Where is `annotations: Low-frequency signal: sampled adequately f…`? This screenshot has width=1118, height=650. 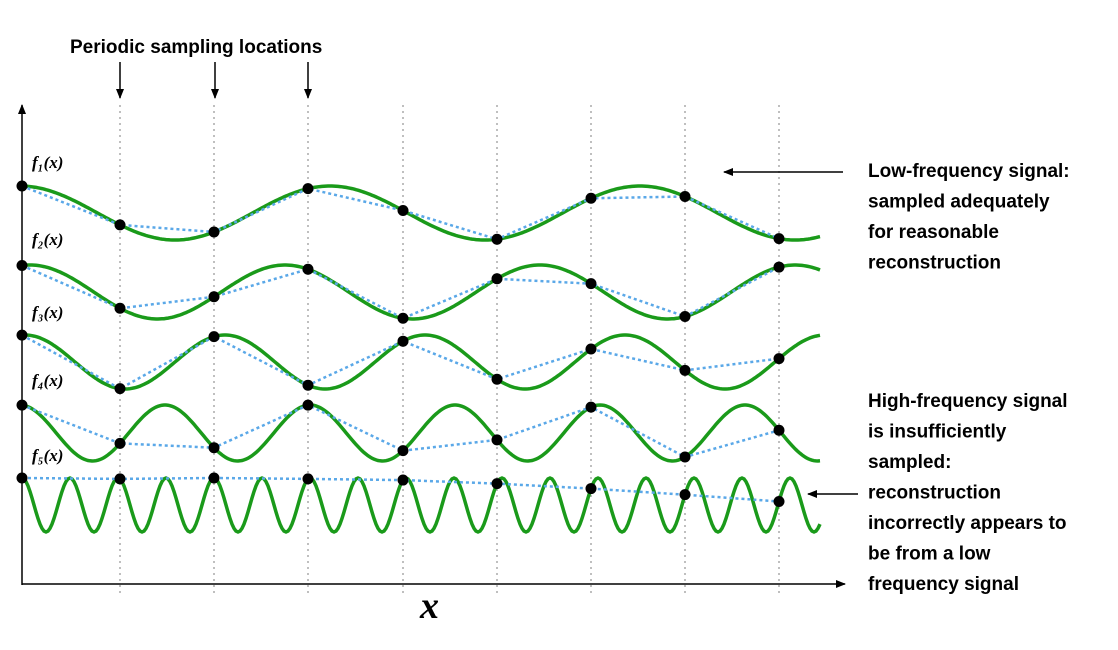
annotations: Low-frequency signal: sampled adequately f… is located at coordinates (969, 378).